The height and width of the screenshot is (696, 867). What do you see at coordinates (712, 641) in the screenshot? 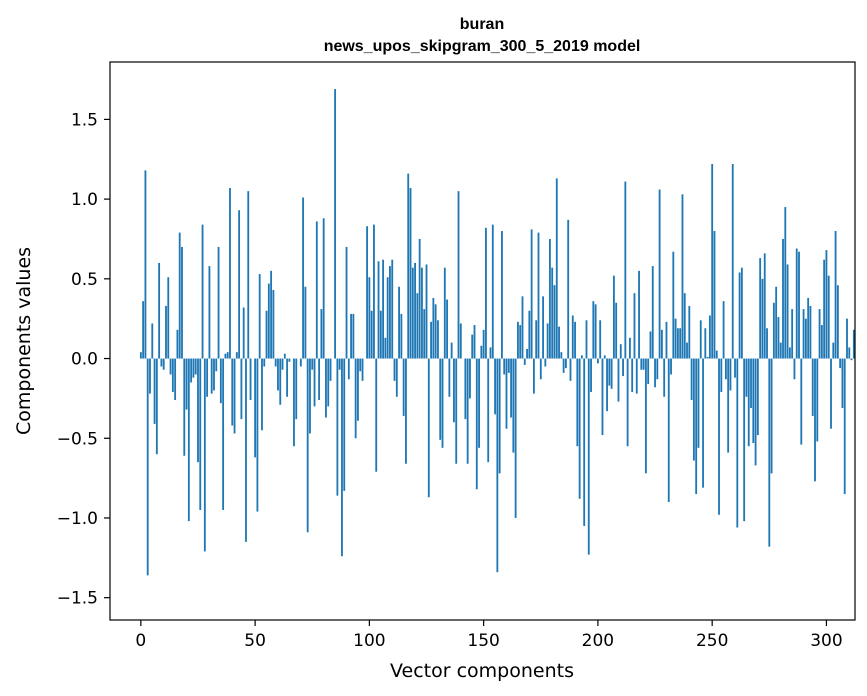
I see `x-tick-label: 250` at bounding box center [712, 641].